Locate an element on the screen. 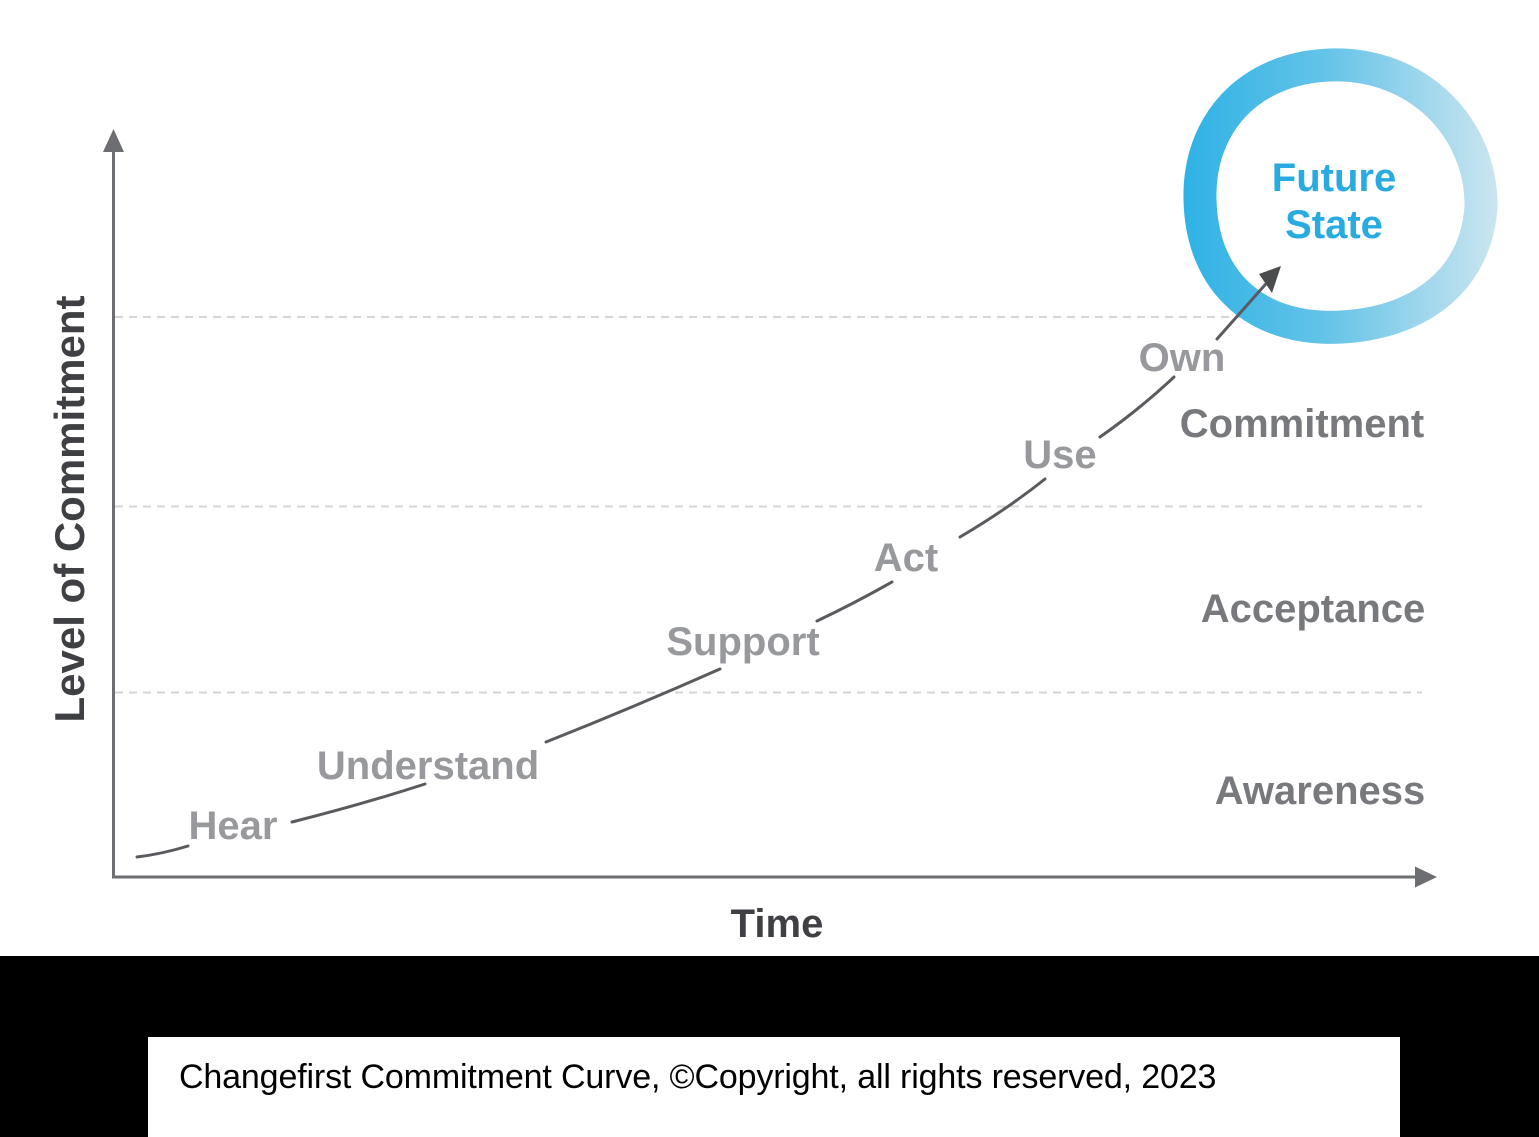  svg-text: Support is located at coordinates (742, 642).